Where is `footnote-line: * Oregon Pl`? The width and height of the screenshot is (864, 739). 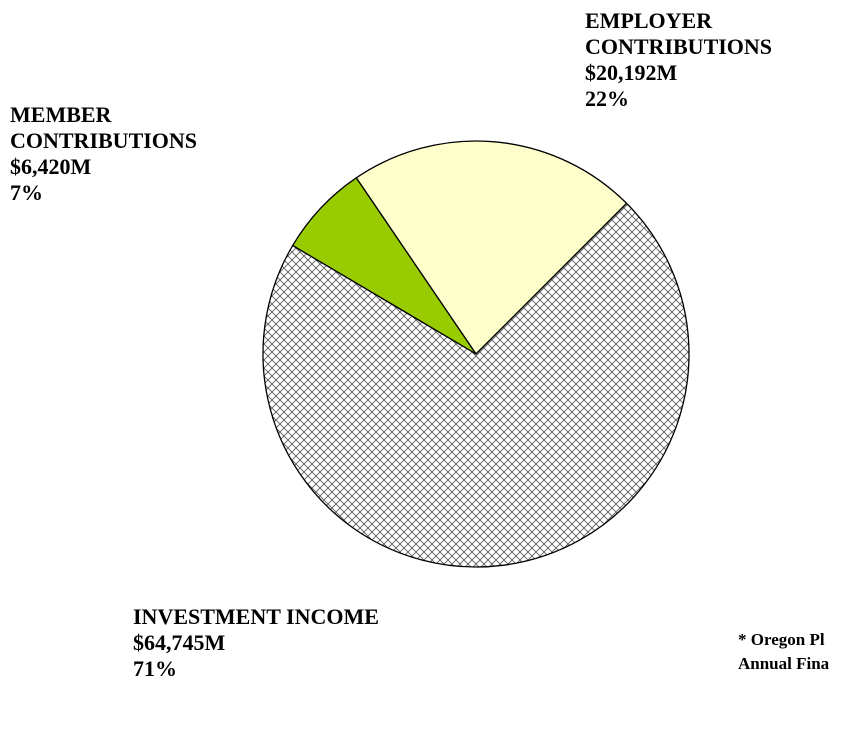
footnote-line: * Oregon Pl is located at coordinates (781, 639).